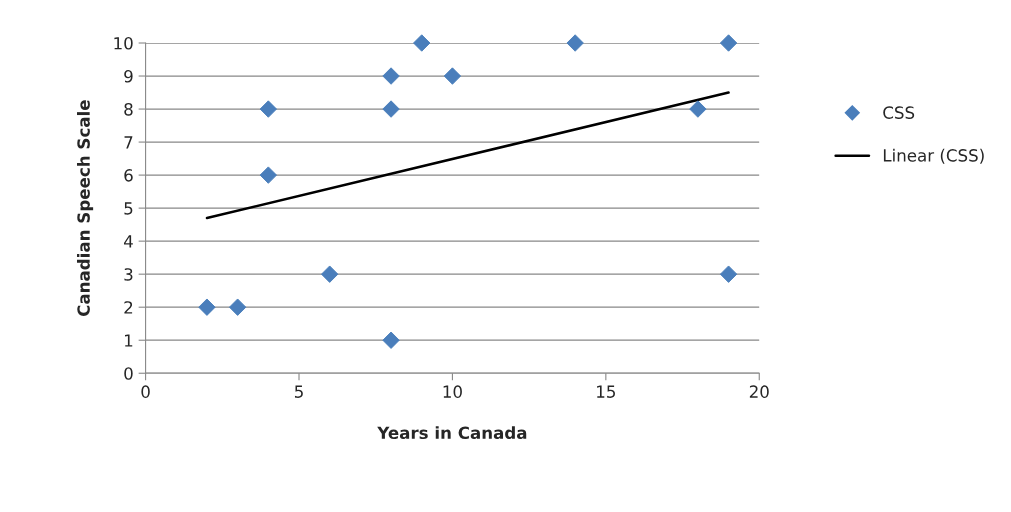  Describe the element at coordinates (128, 274) in the screenshot. I see `y-tick-label: 3` at that location.